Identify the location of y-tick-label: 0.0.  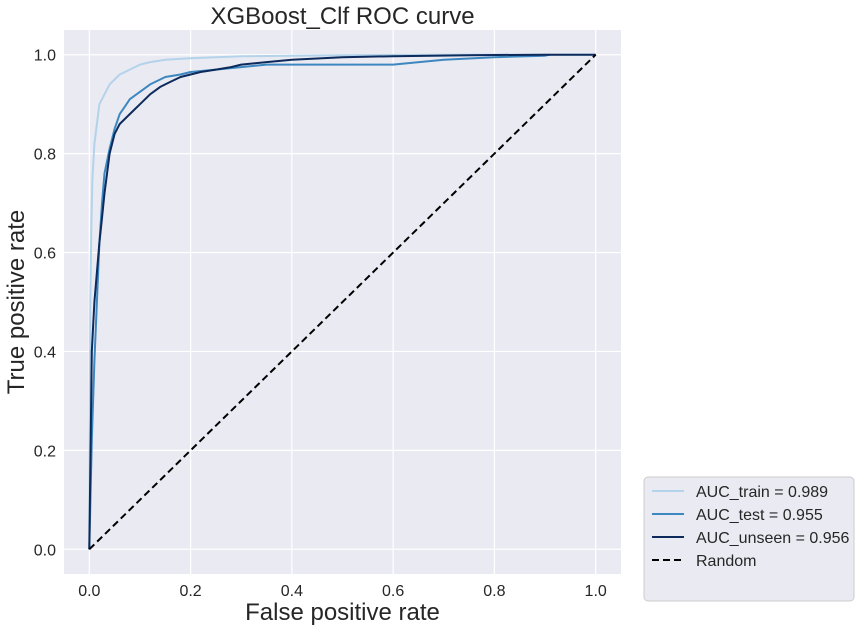
(45, 550).